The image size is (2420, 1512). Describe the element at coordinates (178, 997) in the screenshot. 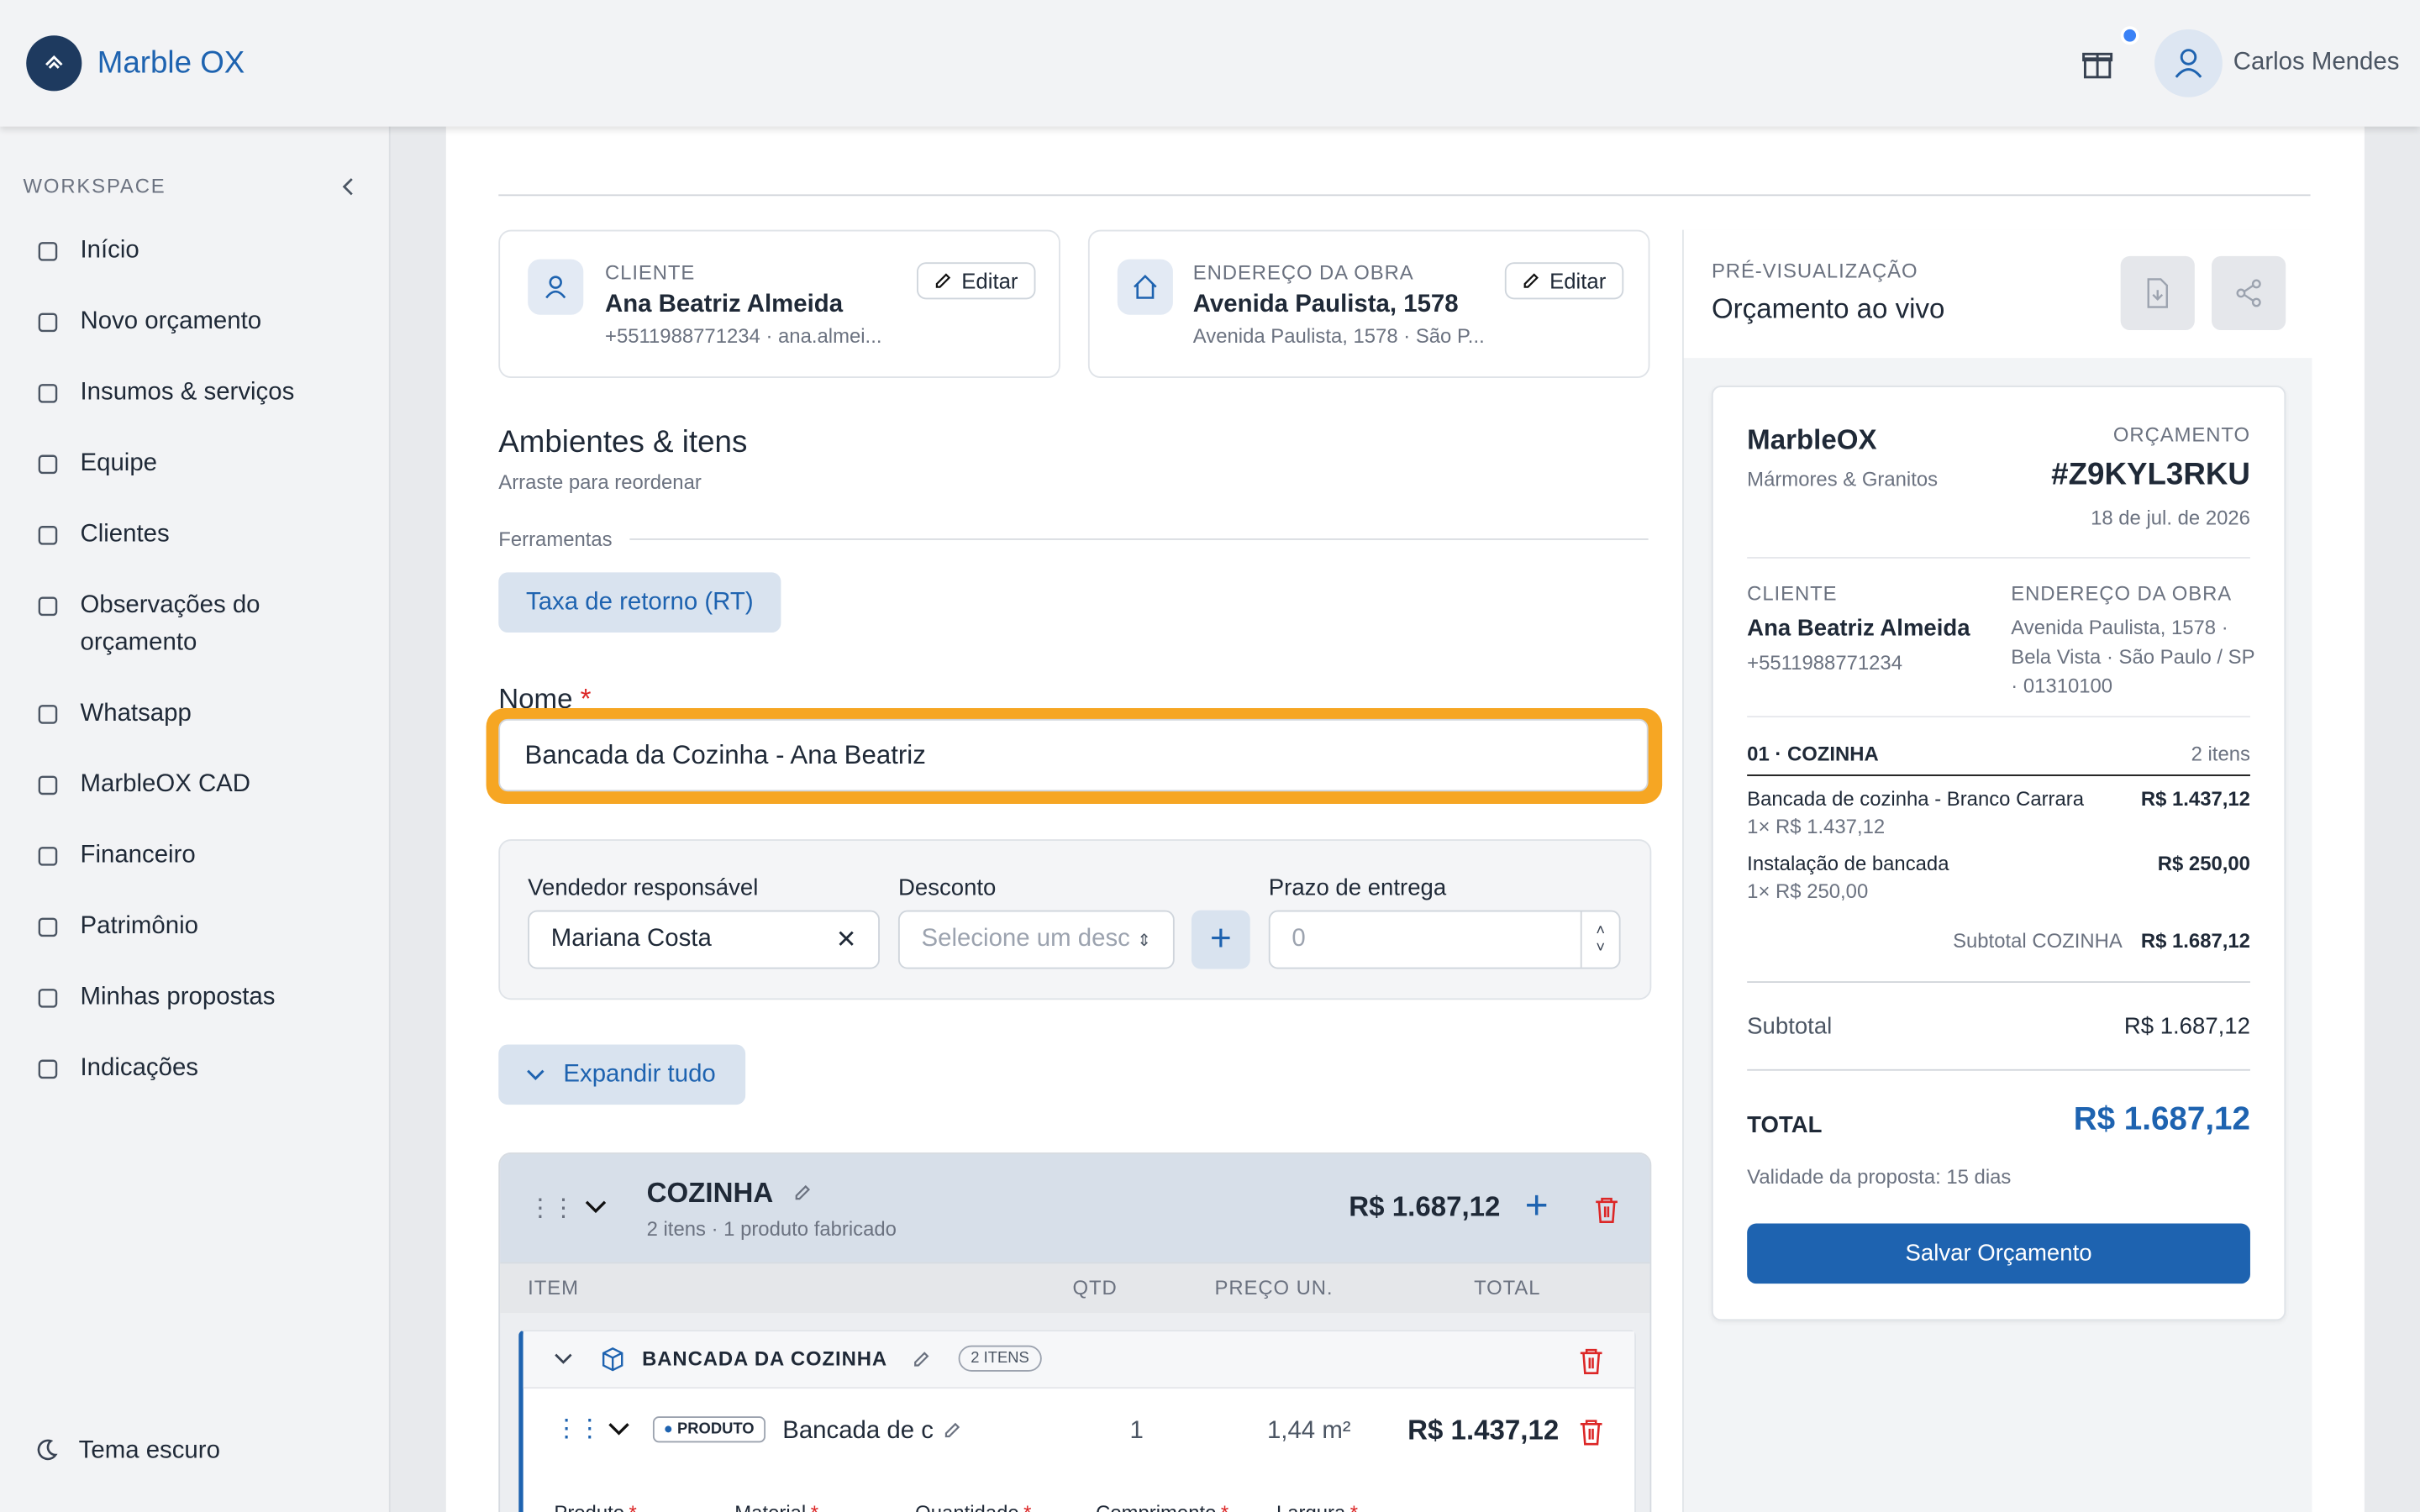

I see `menu-label: Minhas propostas` at that location.